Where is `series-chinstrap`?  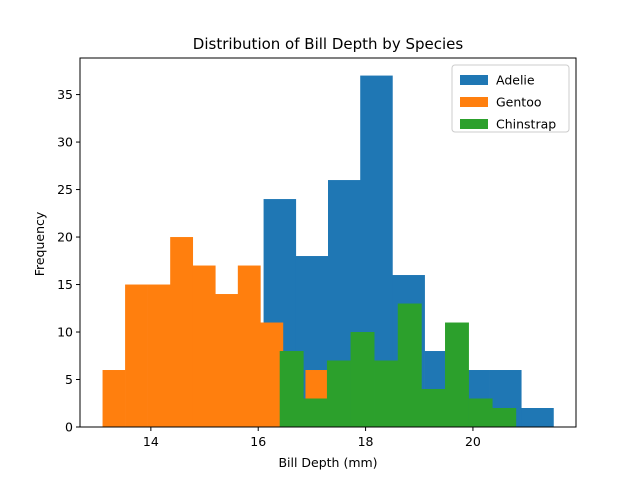
series-chinstrap is located at coordinates (398, 365).